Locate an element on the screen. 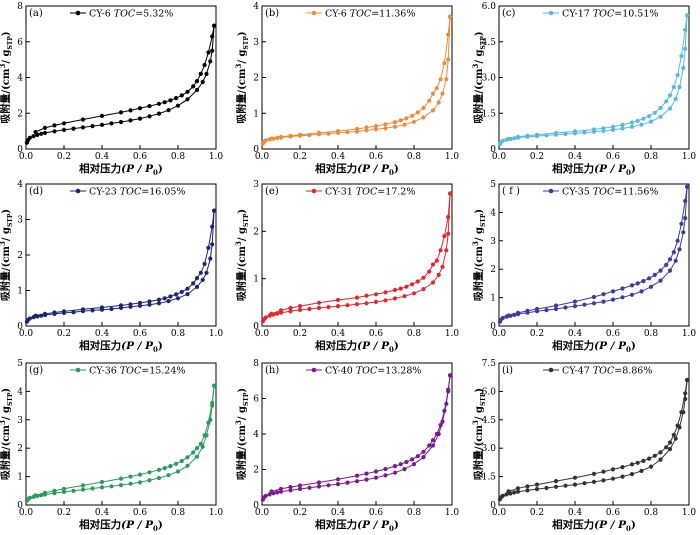 This screenshot has height=535, width=700. y-tick-label: 2 is located at coordinates (20, 256).